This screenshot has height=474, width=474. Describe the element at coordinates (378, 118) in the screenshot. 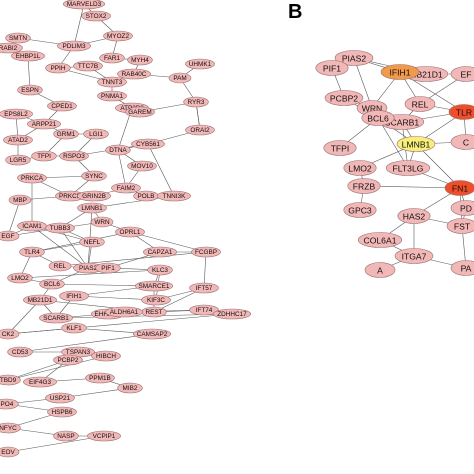

I see `panel-b-node-bcl6: BCL6` at that location.